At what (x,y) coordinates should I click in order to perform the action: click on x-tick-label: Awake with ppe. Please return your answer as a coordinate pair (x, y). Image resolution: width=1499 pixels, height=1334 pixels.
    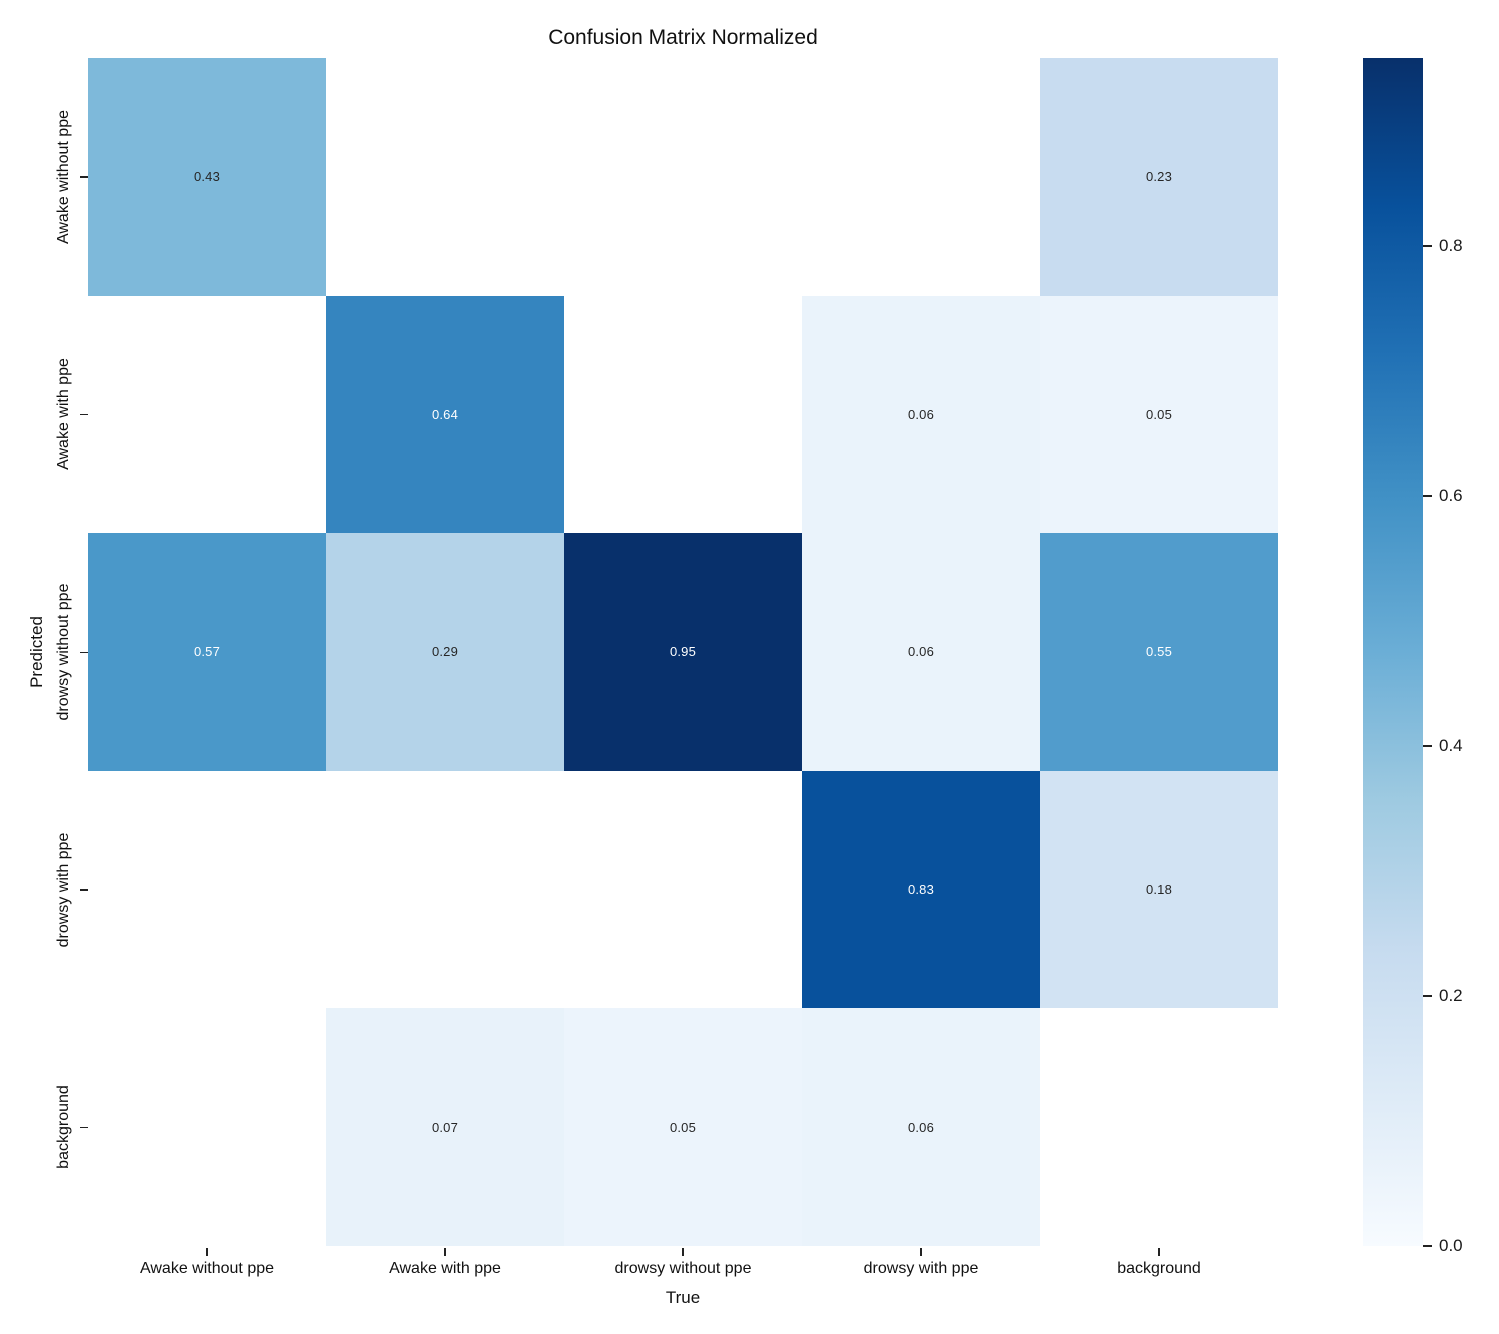
    Looking at the image, I should click on (445, 1268).